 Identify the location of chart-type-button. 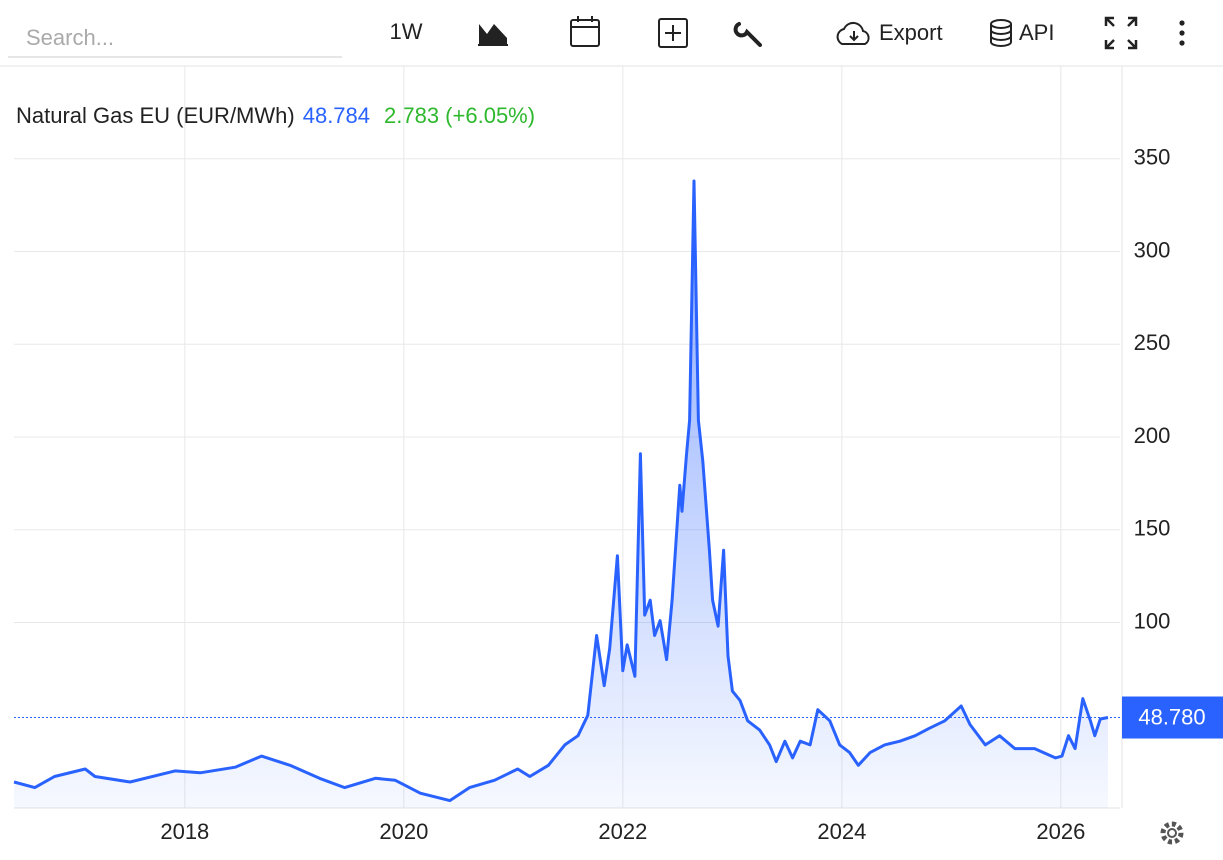
(493, 35).